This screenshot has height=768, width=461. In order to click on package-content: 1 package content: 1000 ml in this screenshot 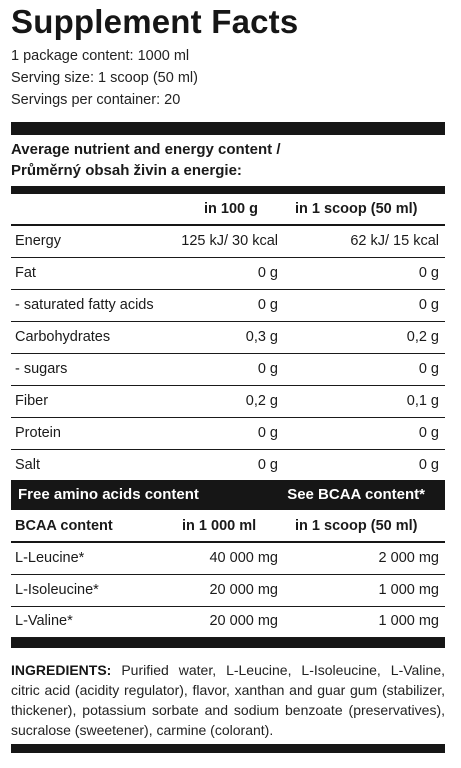, I will do `click(100, 56)`.